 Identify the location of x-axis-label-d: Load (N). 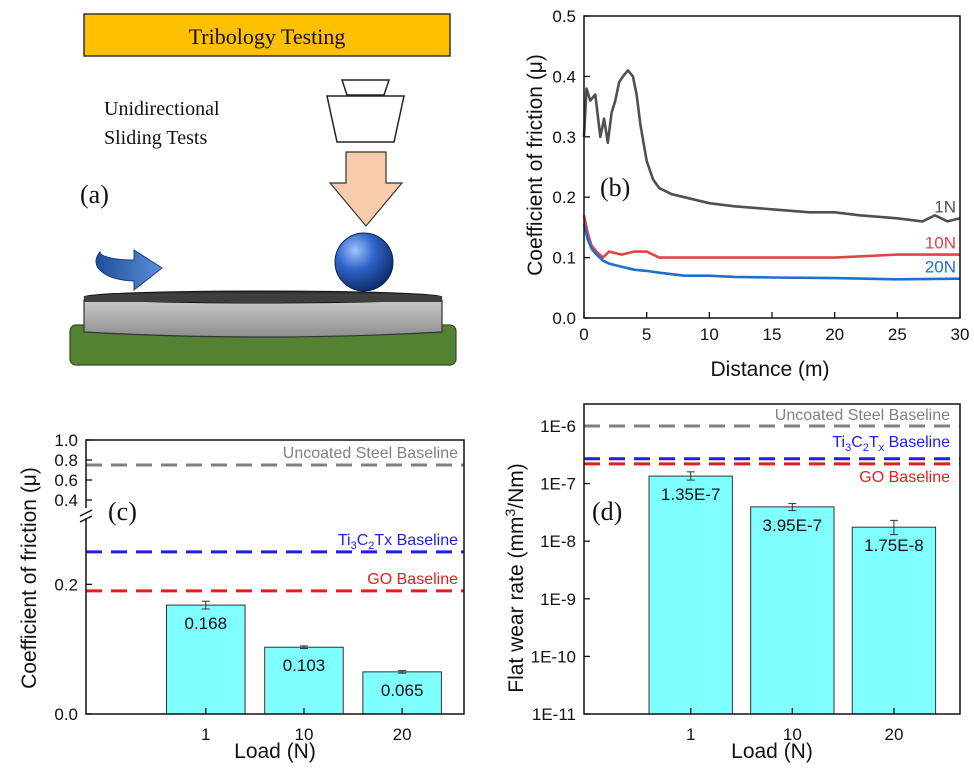
(772, 751).